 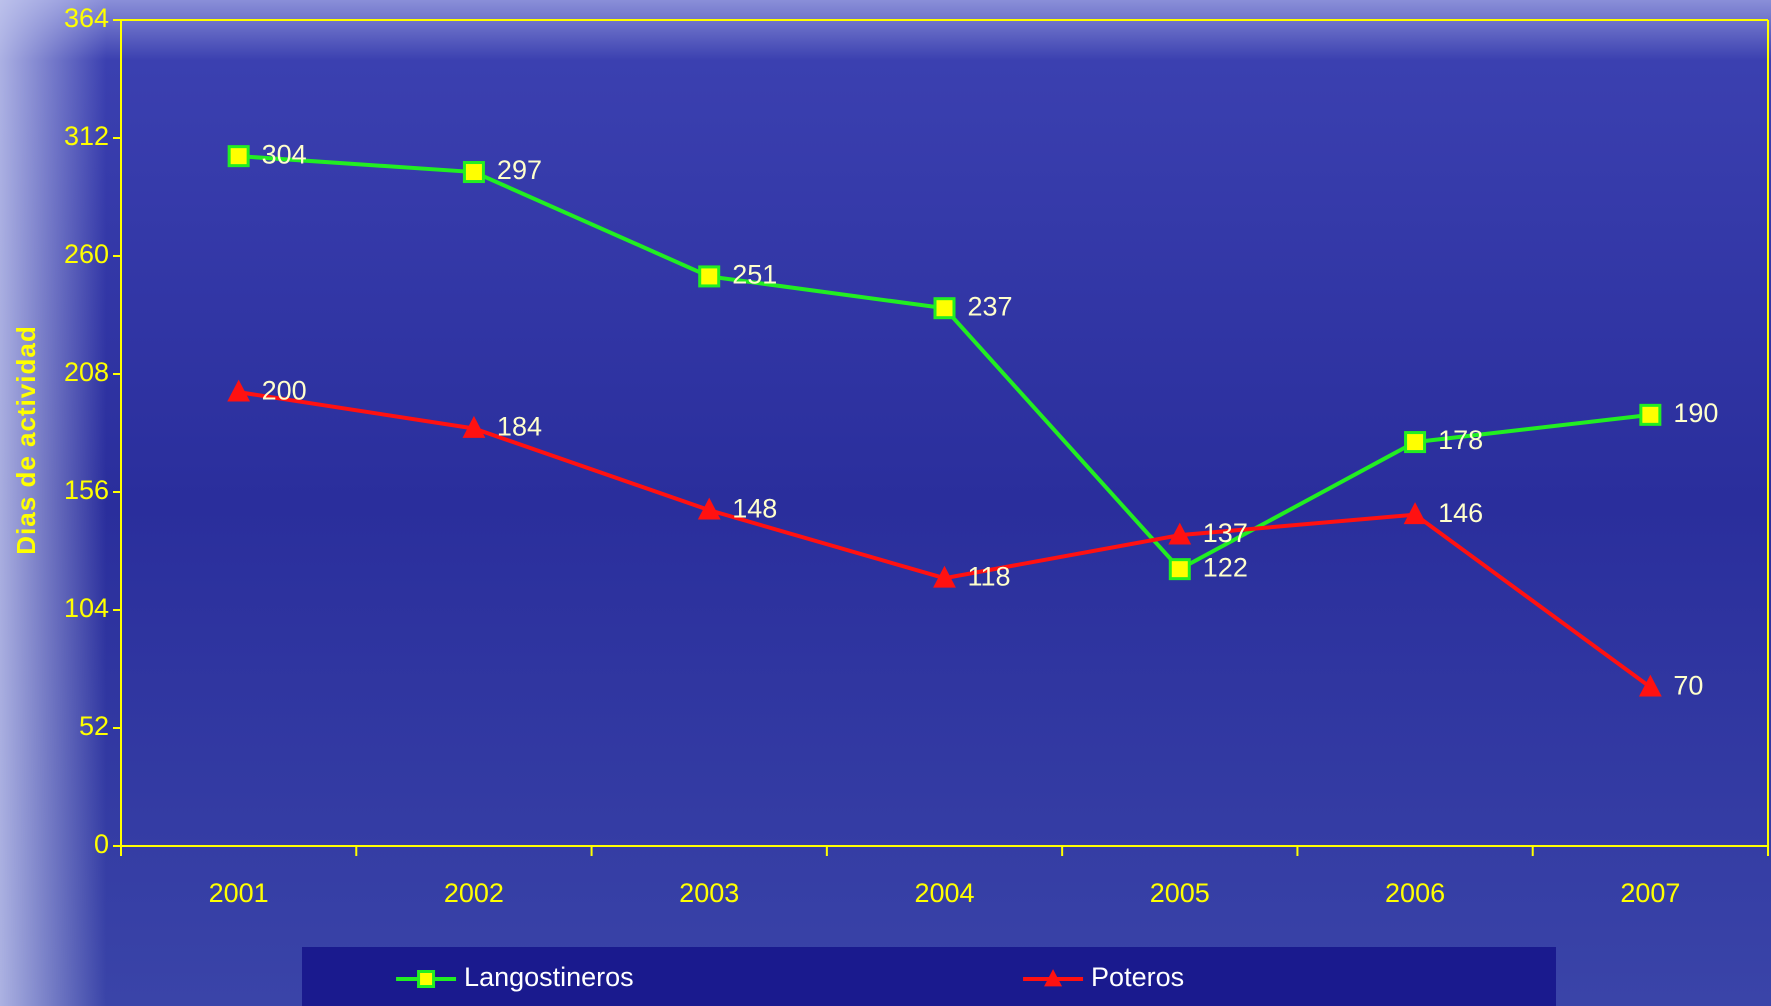 I want to click on data-label: 251, so click(x=754, y=275).